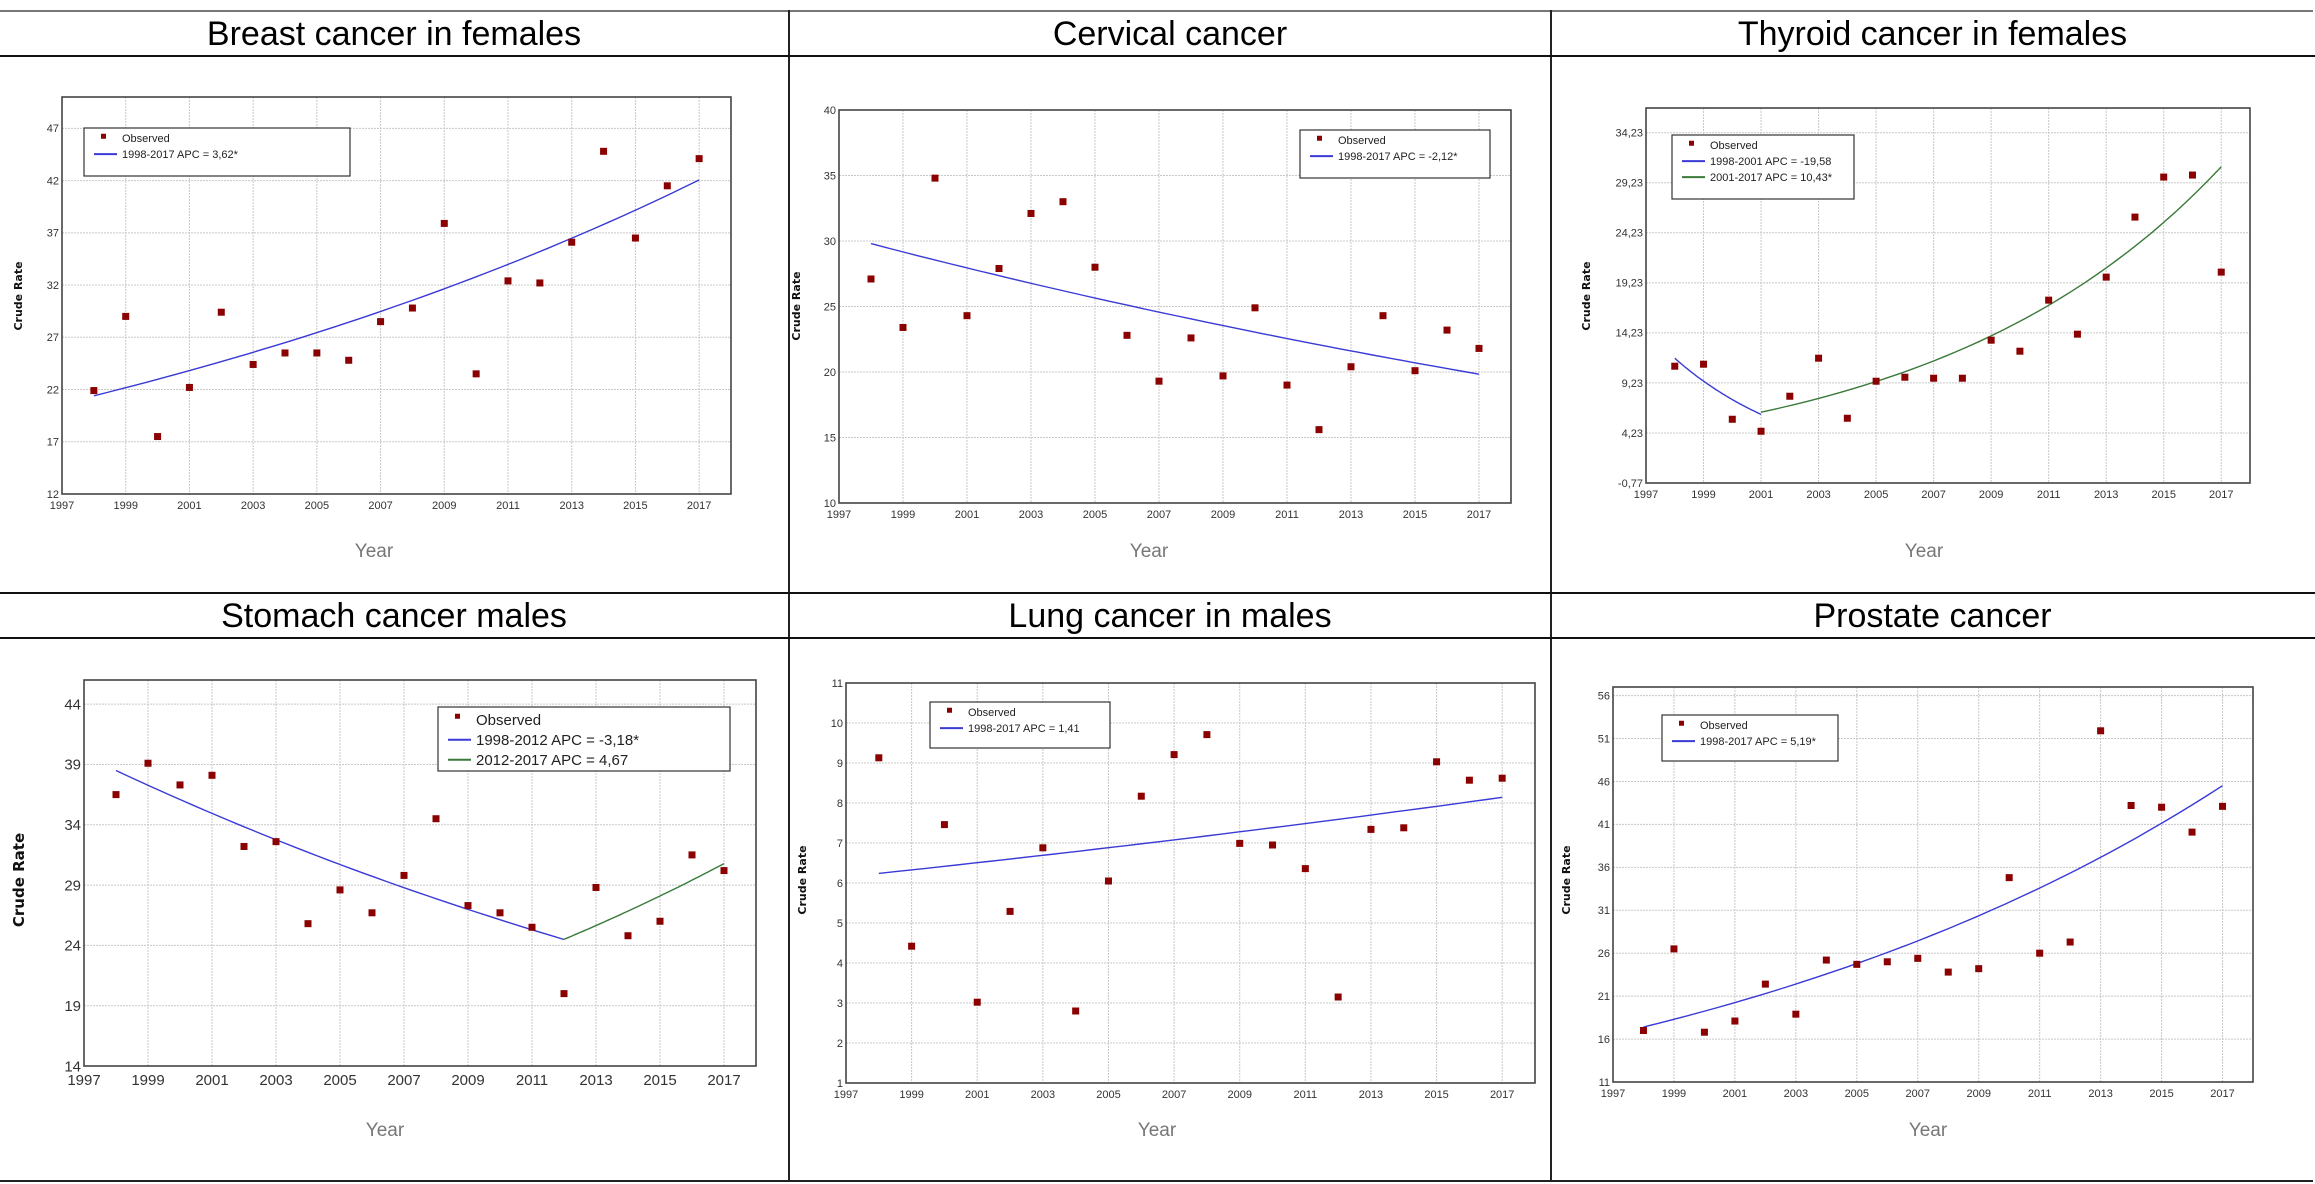 The image size is (2315, 1184). Describe the element at coordinates (1632, 384) in the screenshot. I see `y-tick-label: 9,23` at that location.